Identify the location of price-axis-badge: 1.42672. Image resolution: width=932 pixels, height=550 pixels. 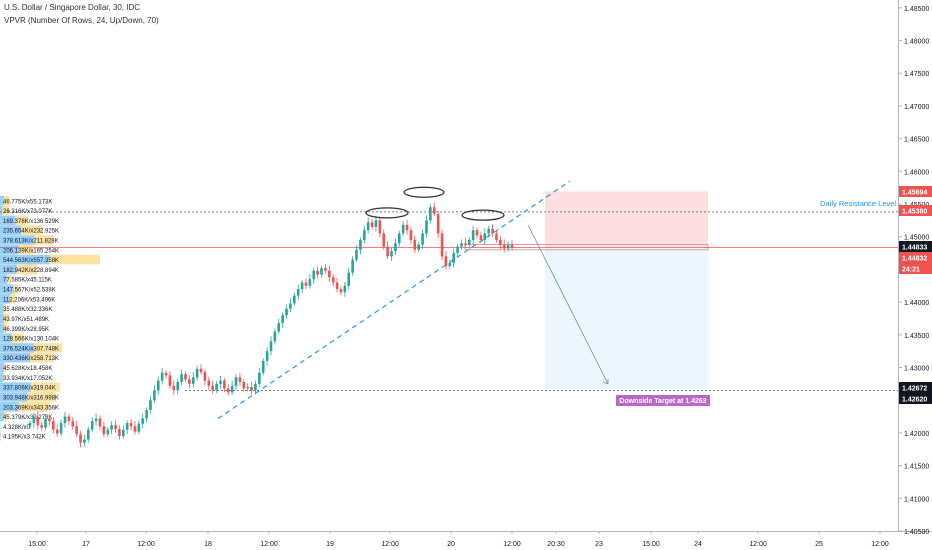
(915, 387).